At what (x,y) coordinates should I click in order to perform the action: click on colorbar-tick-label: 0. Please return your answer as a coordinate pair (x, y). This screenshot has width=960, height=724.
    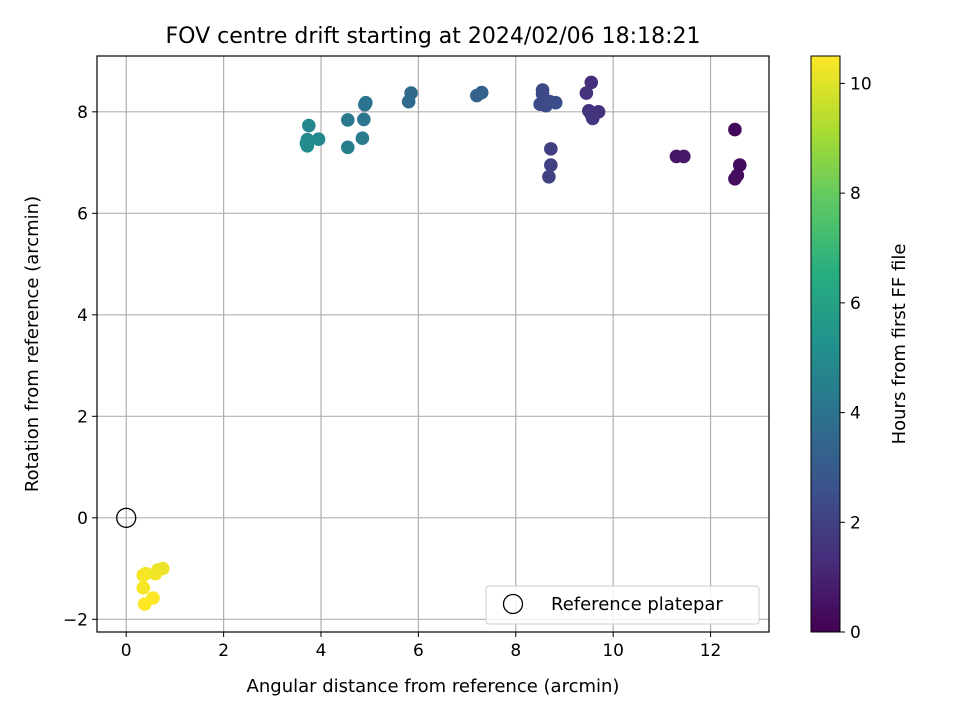
    Looking at the image, I should click on (855, 633).